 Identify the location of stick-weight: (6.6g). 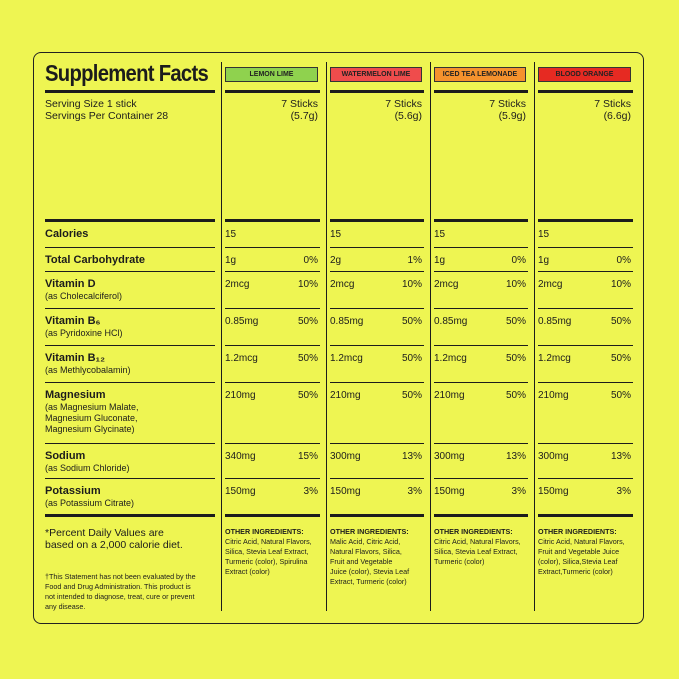
(617, 116).